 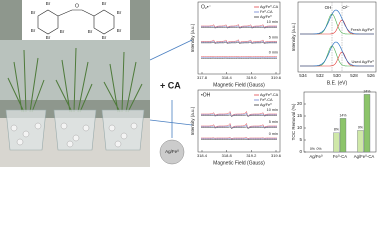 I want to click on pots, so click(x=75, y=130).